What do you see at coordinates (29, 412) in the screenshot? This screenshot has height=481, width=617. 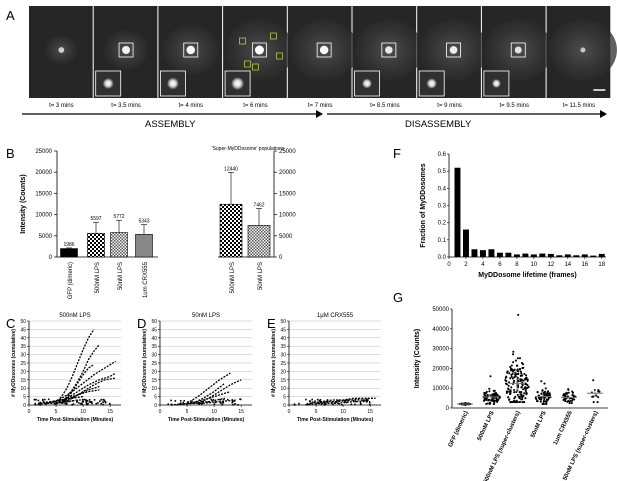 I see `x-tick-label: 0` at bounding box center [29, 412].